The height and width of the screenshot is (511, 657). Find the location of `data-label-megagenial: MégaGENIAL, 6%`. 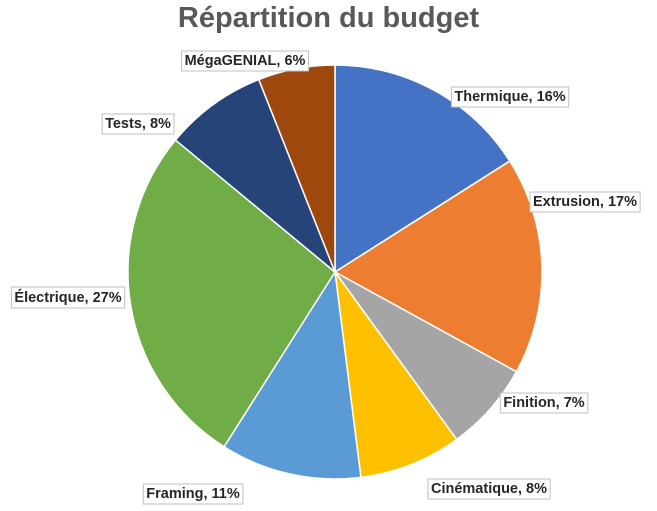

data-label-megagenial: MégaGENIAL, 6% is located at coordinates (245, 61).